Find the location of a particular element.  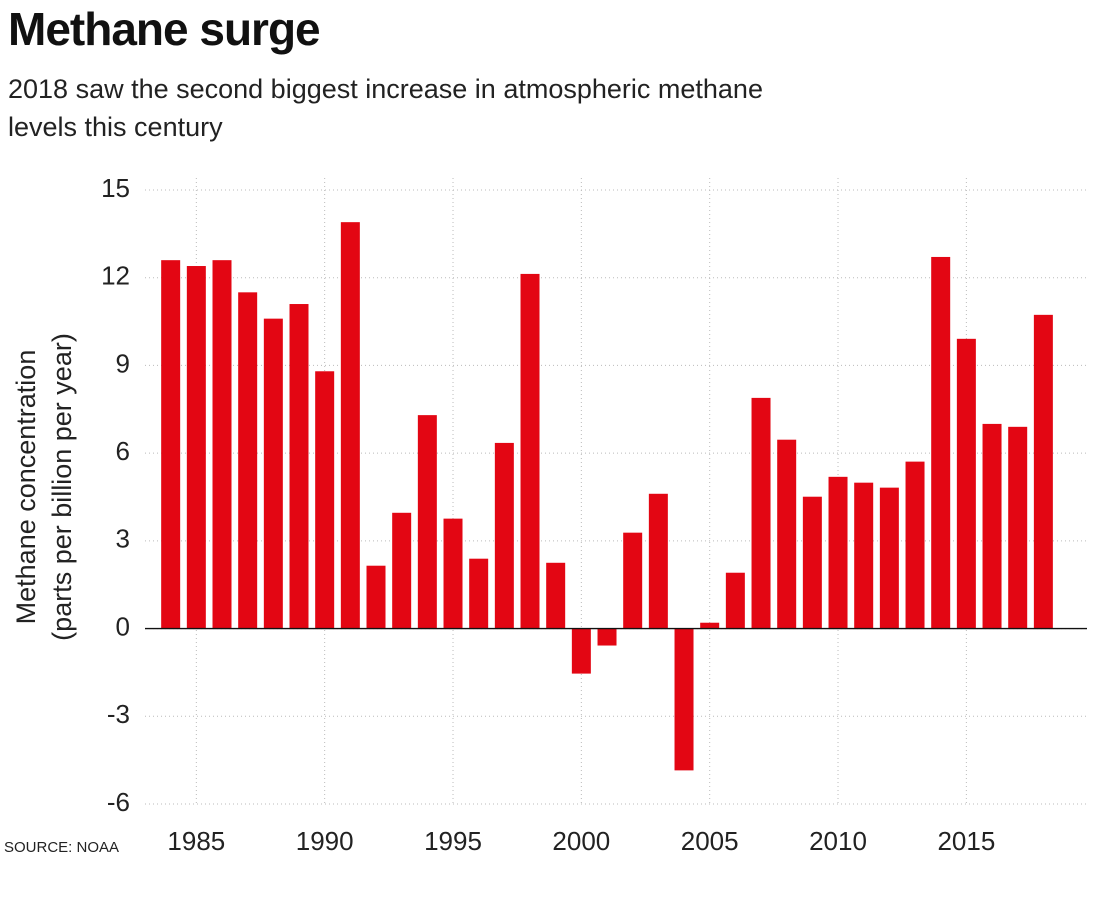

y-tick-label: 3 is located at coordinates (123, 539).